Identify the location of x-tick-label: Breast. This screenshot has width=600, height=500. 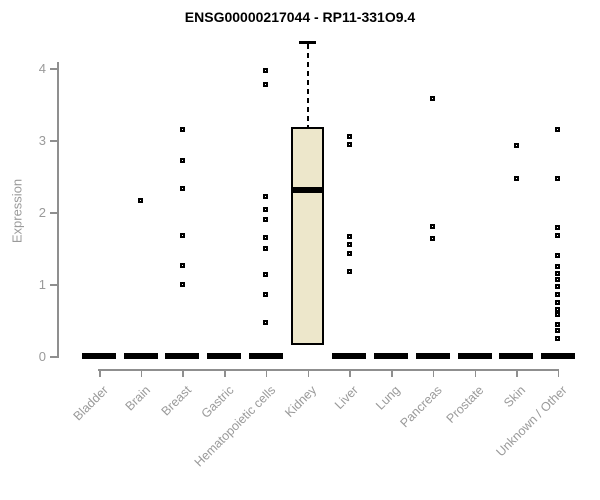
(176, 401).